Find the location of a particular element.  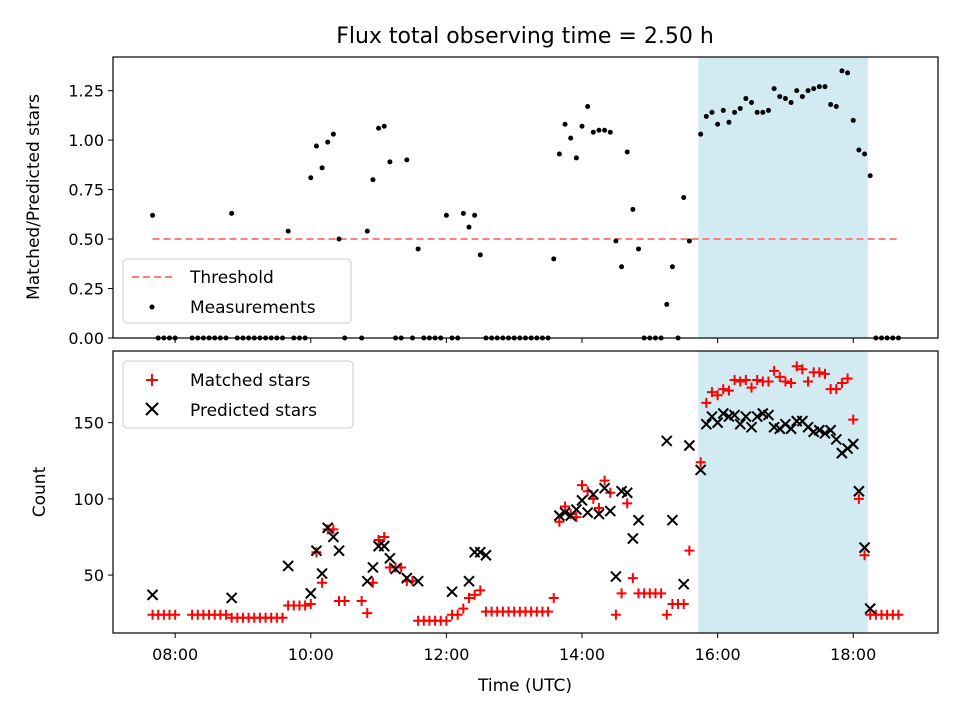

ratio-legend-box is located at coordinates (237, 291).